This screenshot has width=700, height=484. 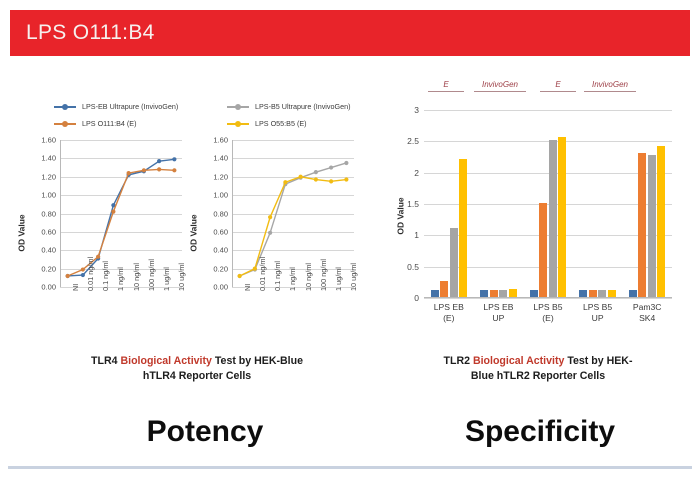 I want to click on y-axis-tick-label: 1.5, so click(x=413, y=204).